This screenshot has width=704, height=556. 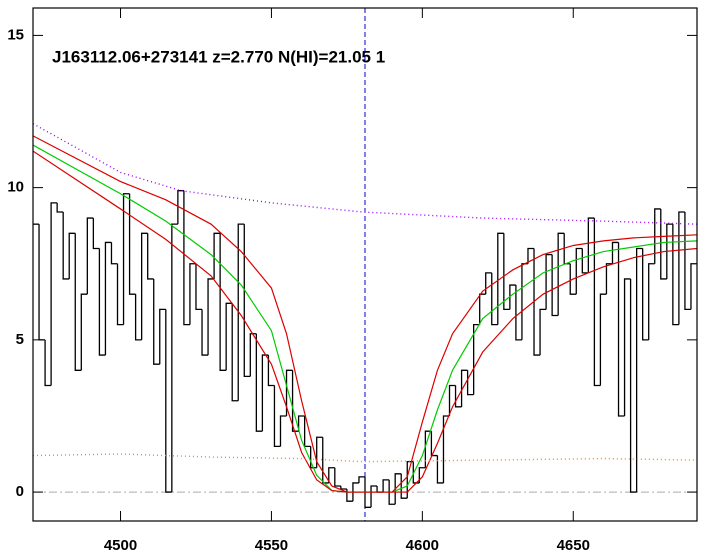 I want to click on y-tick-label: 15, so click(x=15, y=34).